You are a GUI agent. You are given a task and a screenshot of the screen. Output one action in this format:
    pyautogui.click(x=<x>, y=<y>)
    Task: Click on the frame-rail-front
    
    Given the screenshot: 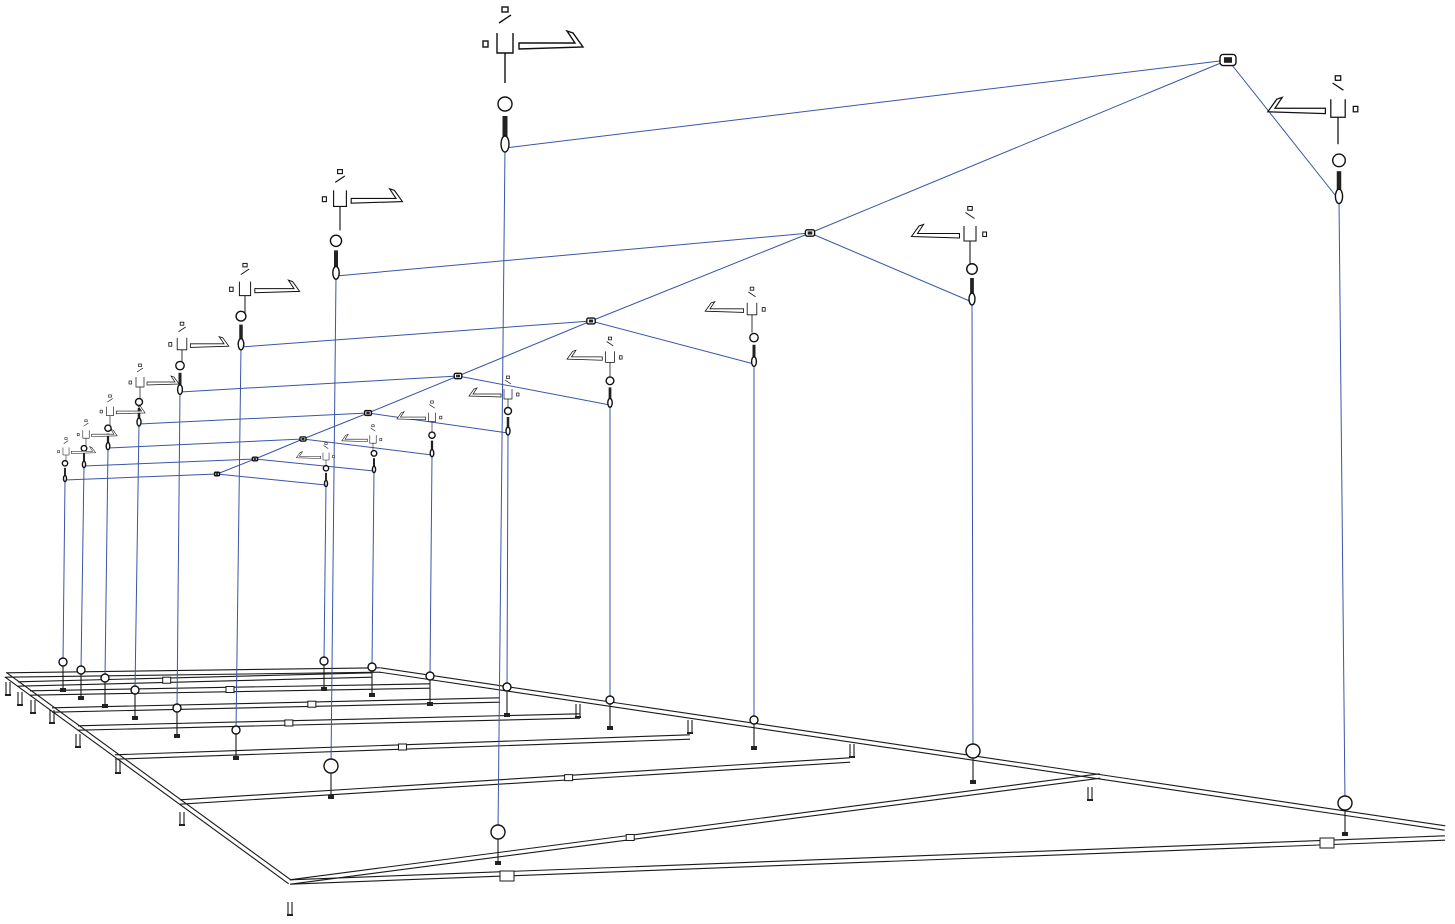 What is the action you would take?
    pyautogui.click(x=867, y=860)
    